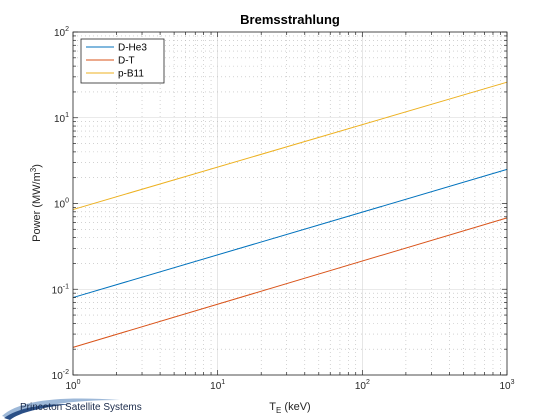  What do you see at coordinates (61, 118) in the screenshot?
I see `y-tick-label: 10¹` at bounding box center [61, 118].